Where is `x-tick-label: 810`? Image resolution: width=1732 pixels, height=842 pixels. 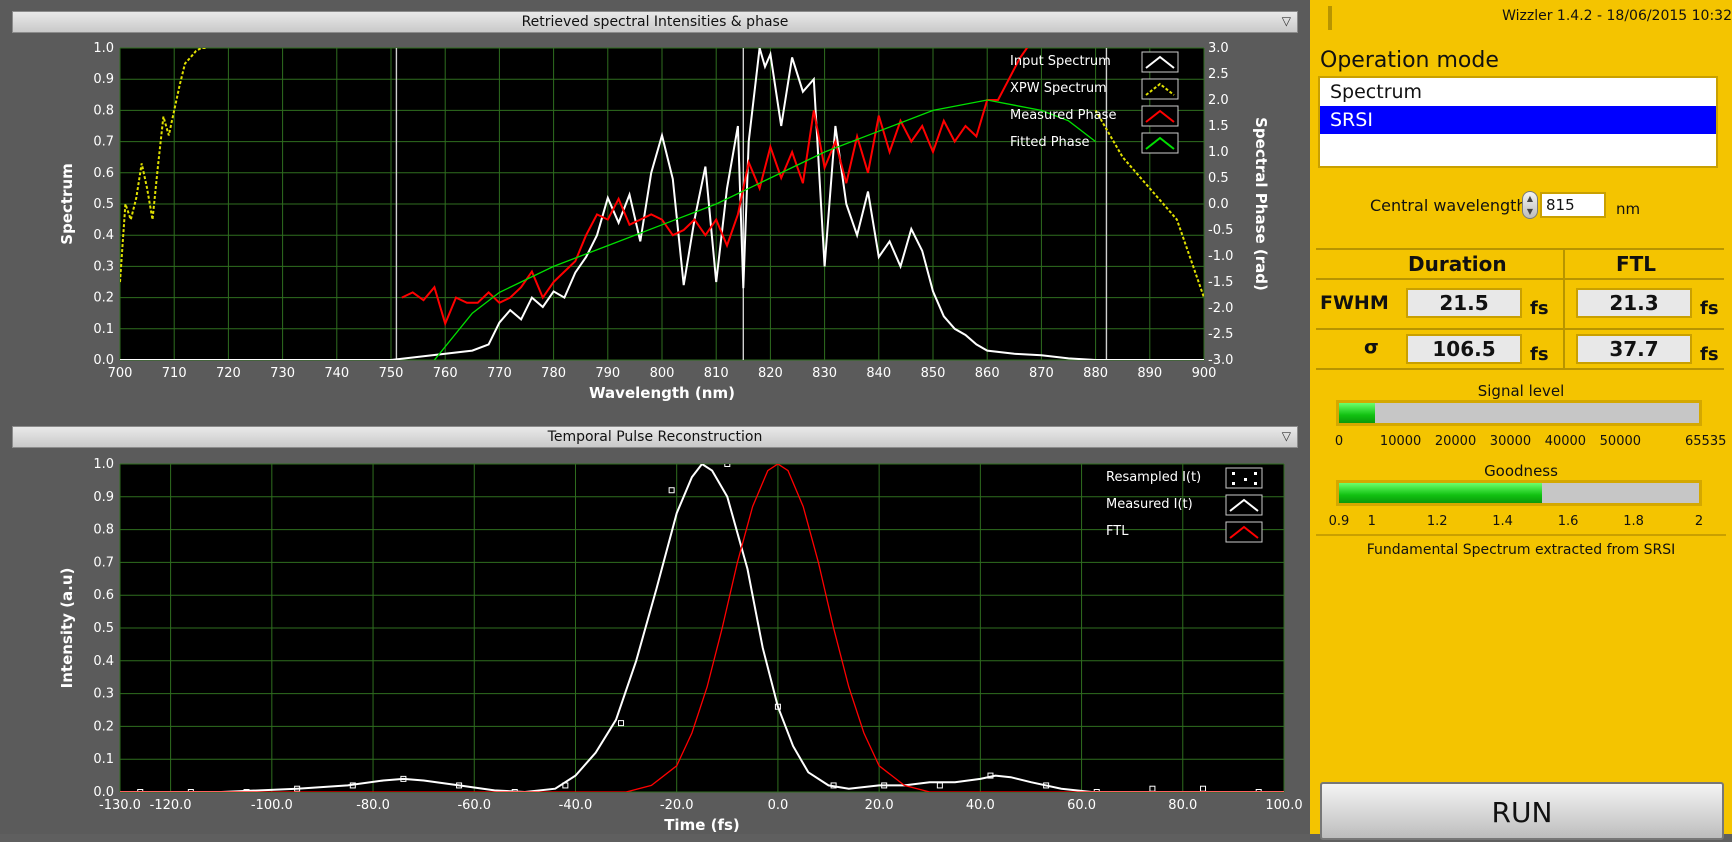
x-tick-label: 810 is located at coordinates (716, 373).